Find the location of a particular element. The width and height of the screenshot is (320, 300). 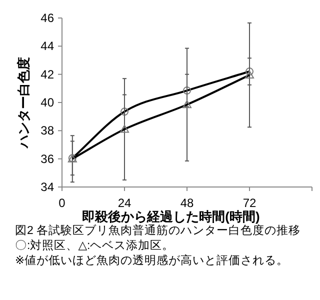

text: 図2 各試験区ブリ魚肉普通筋のハンター白色度の推移 is located at coordinates (158, 230).